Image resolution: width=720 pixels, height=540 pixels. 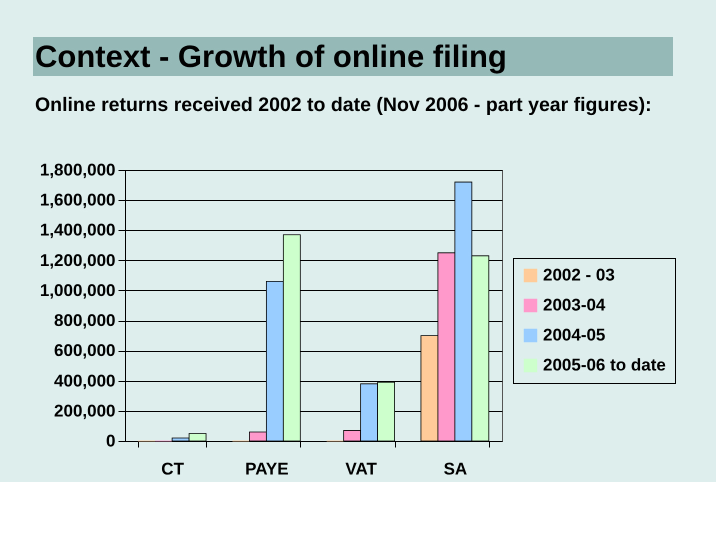 What do you see at coordinates (85, 410) in the screenshot?
I see `y-tick-label: 200,000` at bounding box center [85, 410].